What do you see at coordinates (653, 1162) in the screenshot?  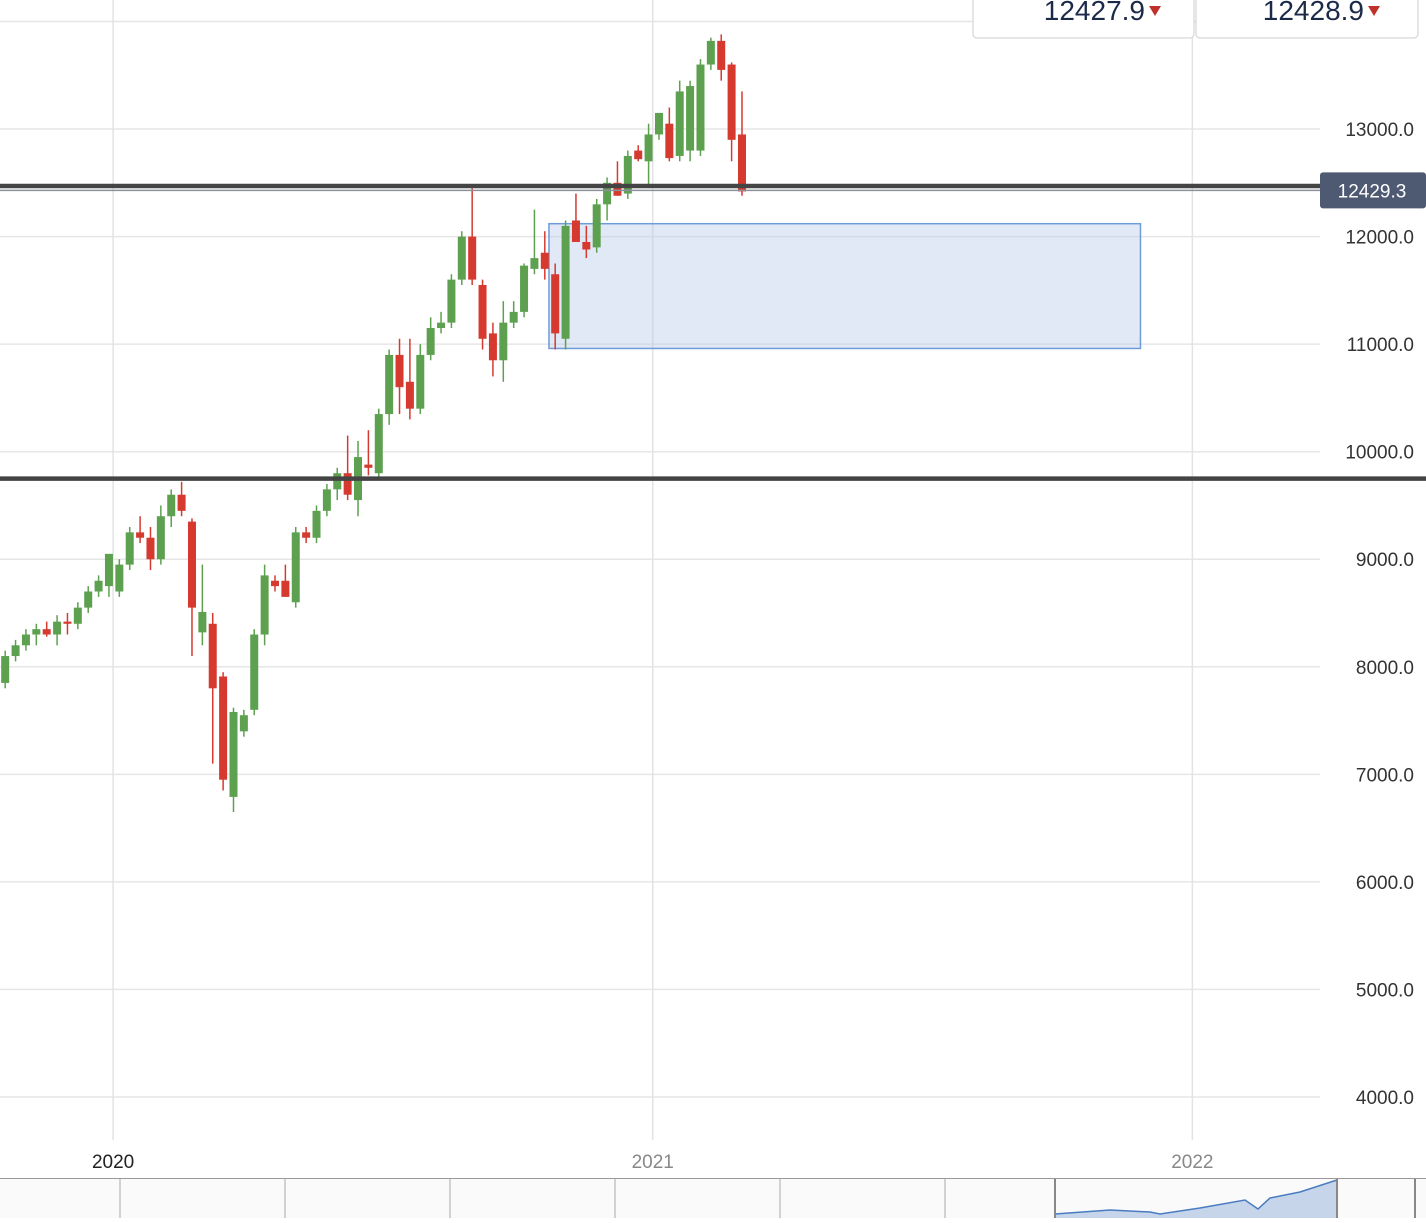 I see `x-tick-label: 2021` at bounding box center [653, 1162].